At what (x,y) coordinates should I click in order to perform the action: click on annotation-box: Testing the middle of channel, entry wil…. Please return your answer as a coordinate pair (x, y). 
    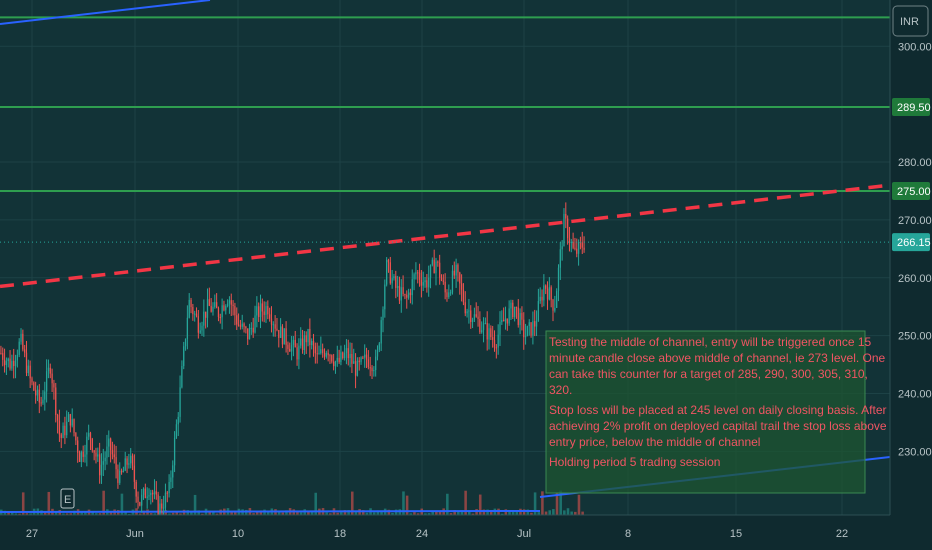
    Looking at the image, I should click on (716, 412).